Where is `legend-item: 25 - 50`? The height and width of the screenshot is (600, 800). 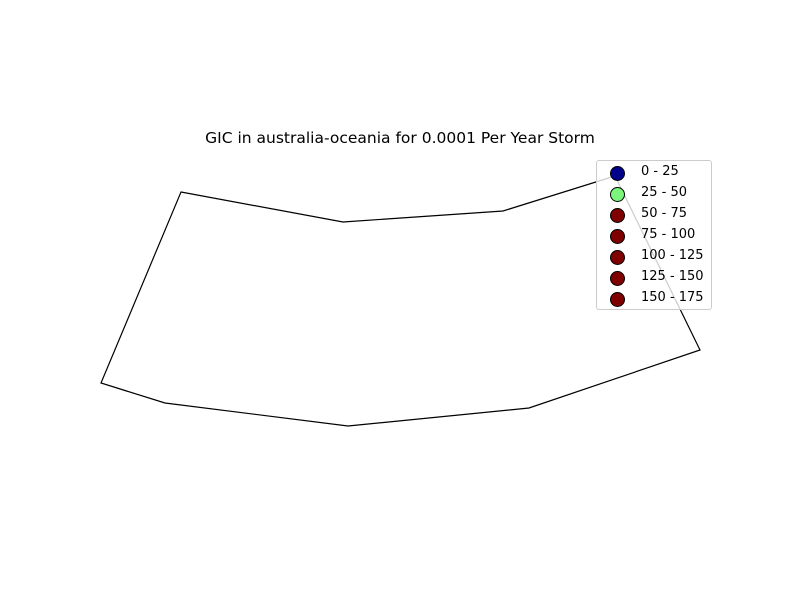 legend-item: 25 - 50 is located at coordinates (655, 194).